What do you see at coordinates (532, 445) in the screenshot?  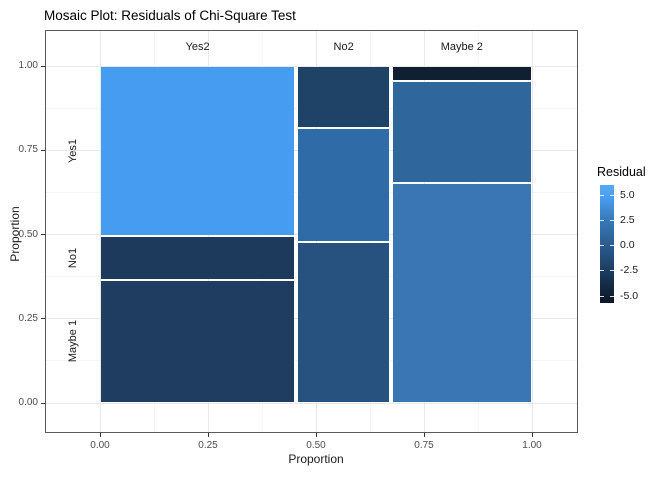 I see `x-tick-label: 1.00` at bounding box center [532, 445].